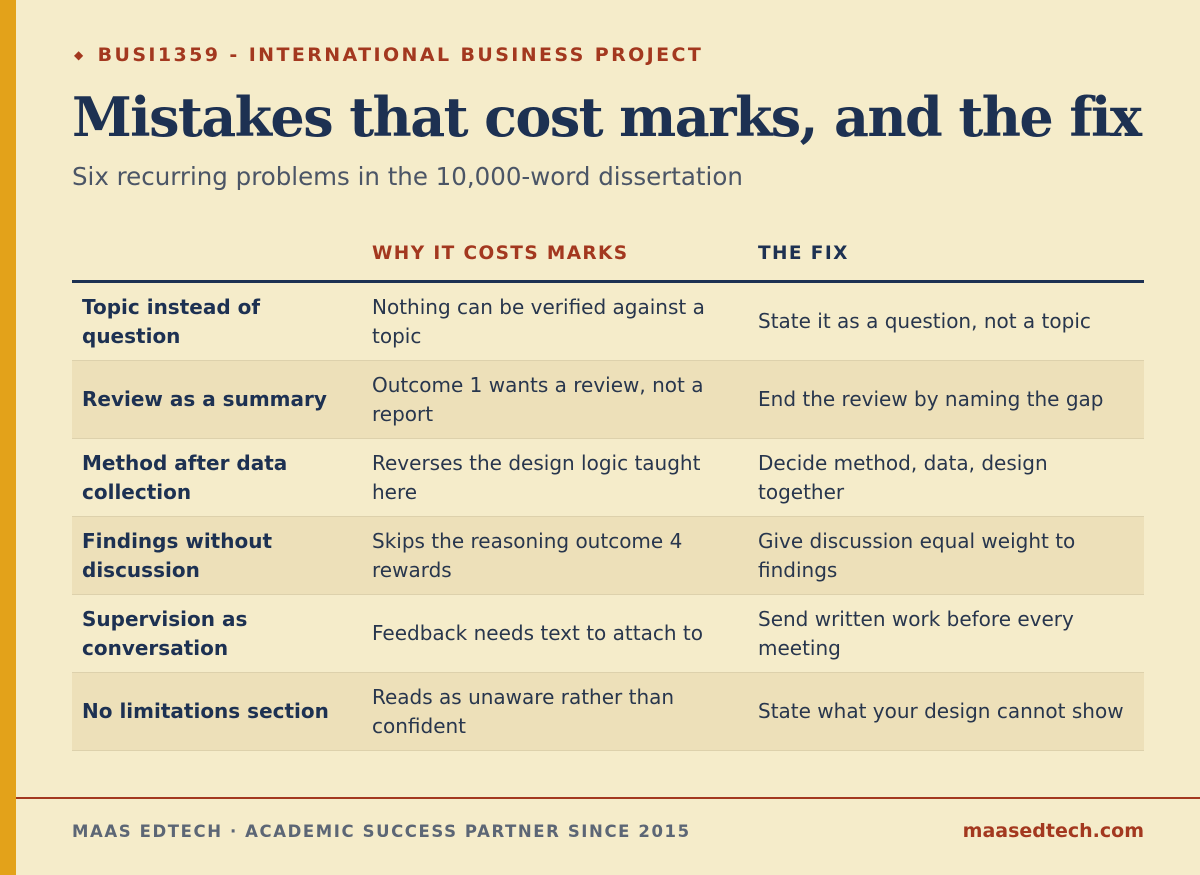 This screenshot has height=875, width=1200. I want to click on footer-divider, so click(608, 798).